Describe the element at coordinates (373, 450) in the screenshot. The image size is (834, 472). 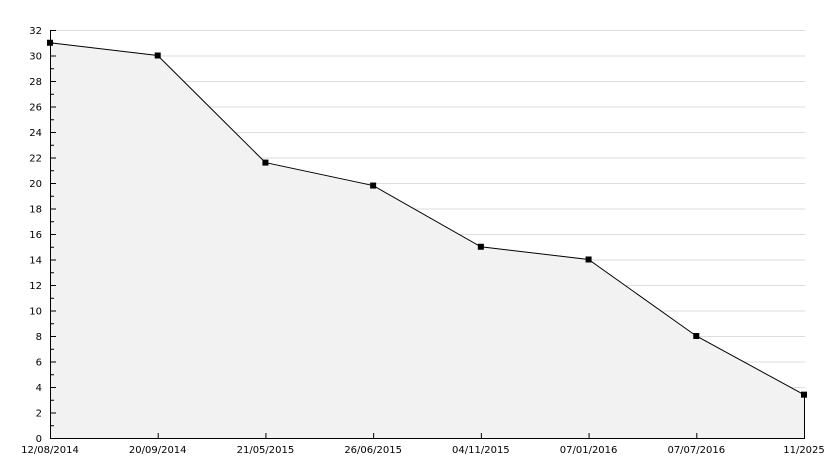
I see `x-tick-label: 26/06/2015` at that location.